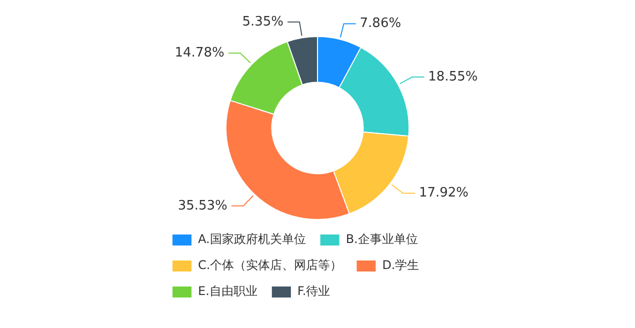 The image size is (635, 328). I want to click on legend-label: B.企事业单位, so click(382, 239).